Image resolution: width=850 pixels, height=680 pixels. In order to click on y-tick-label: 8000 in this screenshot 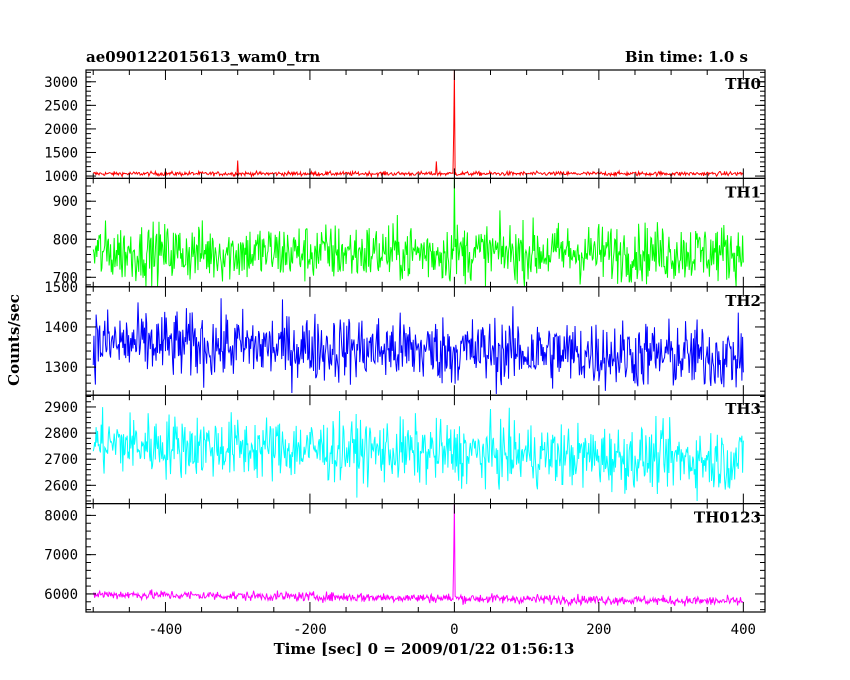, I will do `click(61, 516)`.